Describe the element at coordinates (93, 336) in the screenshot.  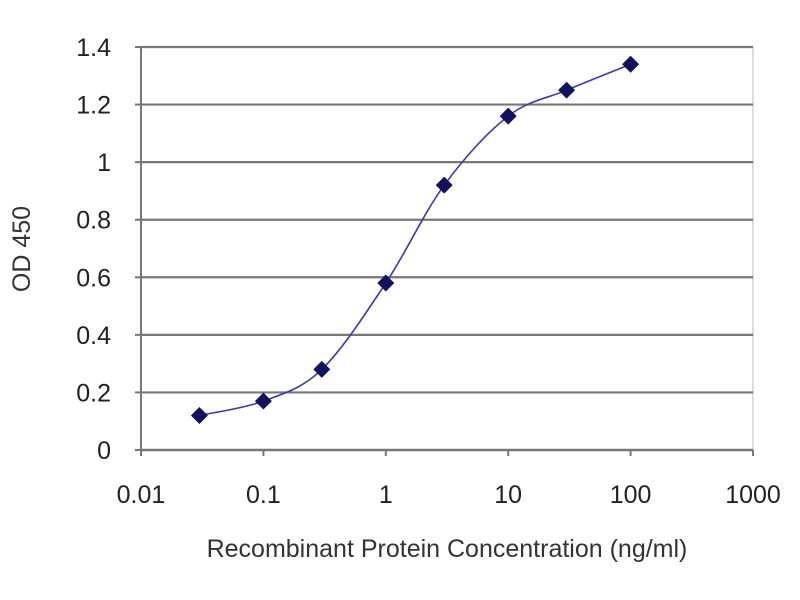
I see `y-tick-label: 0.4` at that location.